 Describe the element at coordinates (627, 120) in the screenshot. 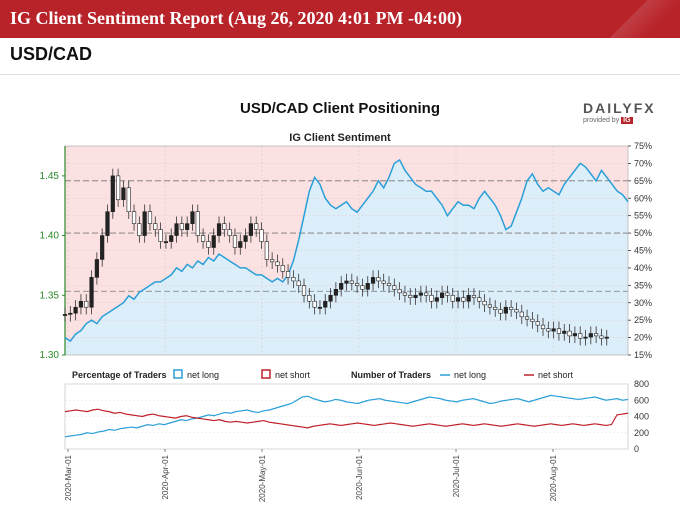

I see `ig-badge: IG` at that location.